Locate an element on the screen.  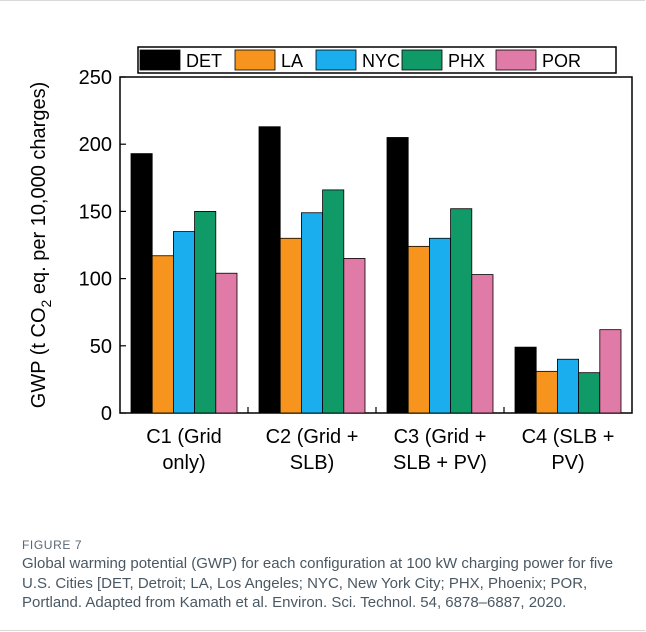
bar-det-c1 is located at coordinates (141, 283).